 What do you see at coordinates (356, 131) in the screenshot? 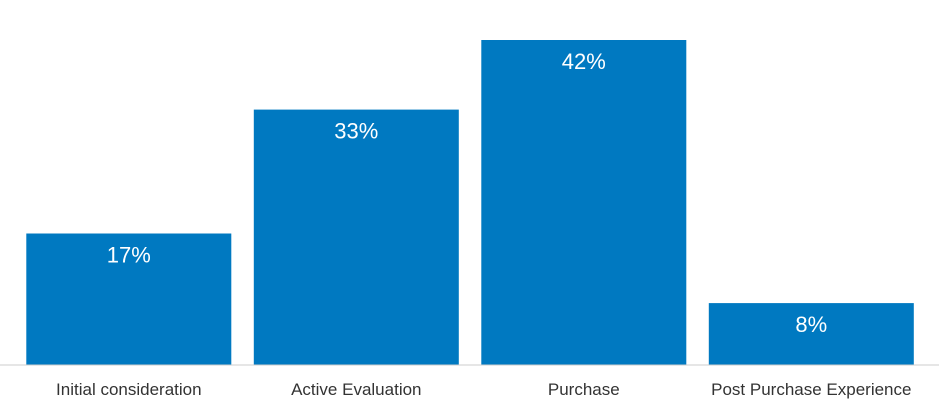
I see `data-label-1: 33%` at bounding box center [356, 131].